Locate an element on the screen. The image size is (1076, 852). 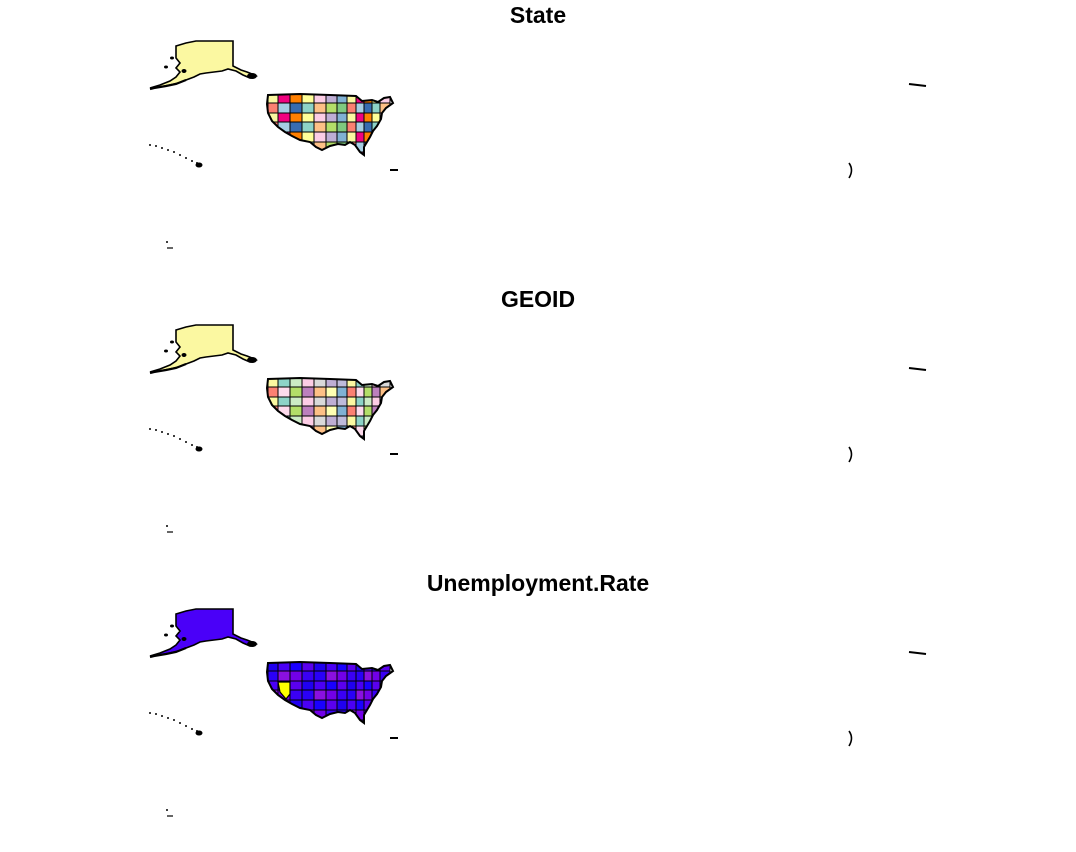
hawaii-big-island is located at coordinates (199, 733).